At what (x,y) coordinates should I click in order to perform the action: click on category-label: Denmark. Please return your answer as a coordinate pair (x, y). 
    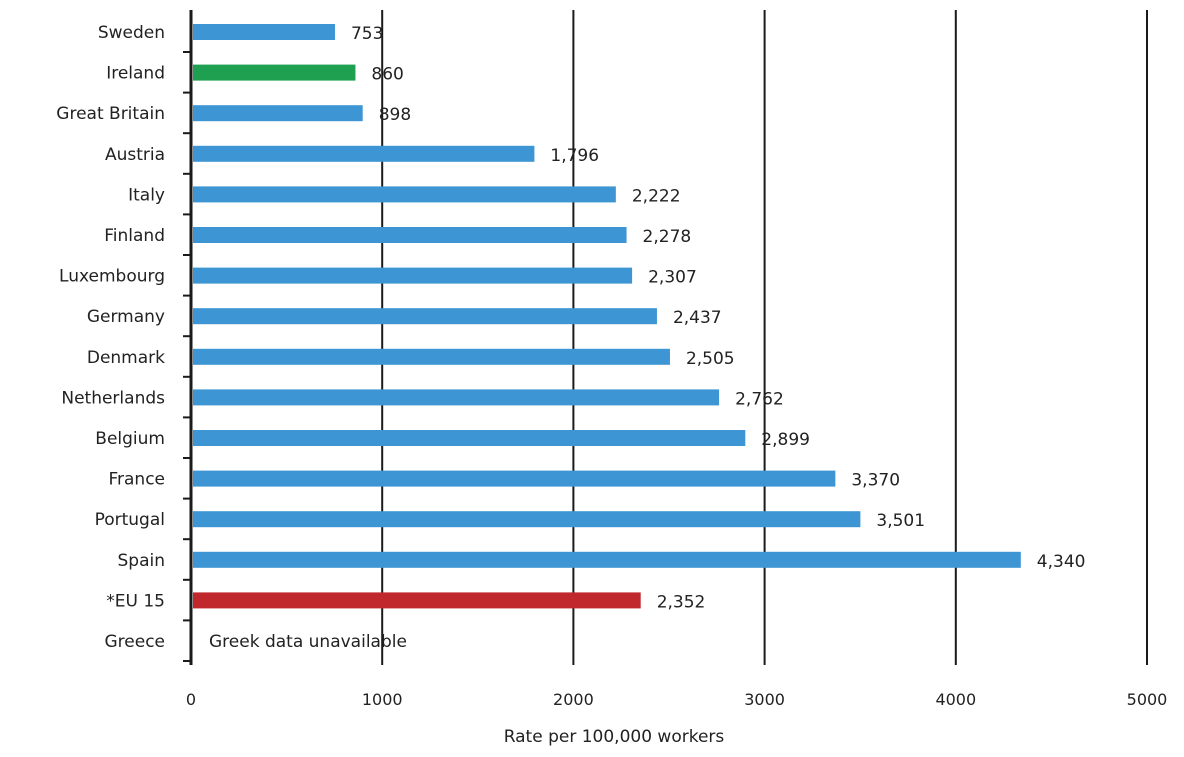
    Looking at the image, I should click on (126, 358).